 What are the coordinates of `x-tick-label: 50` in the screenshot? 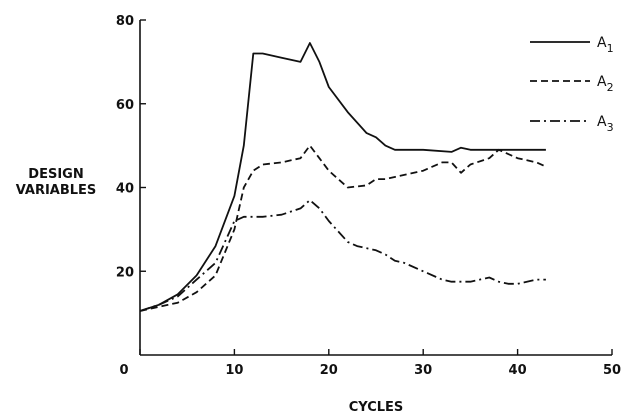 It's located at (612, 370).